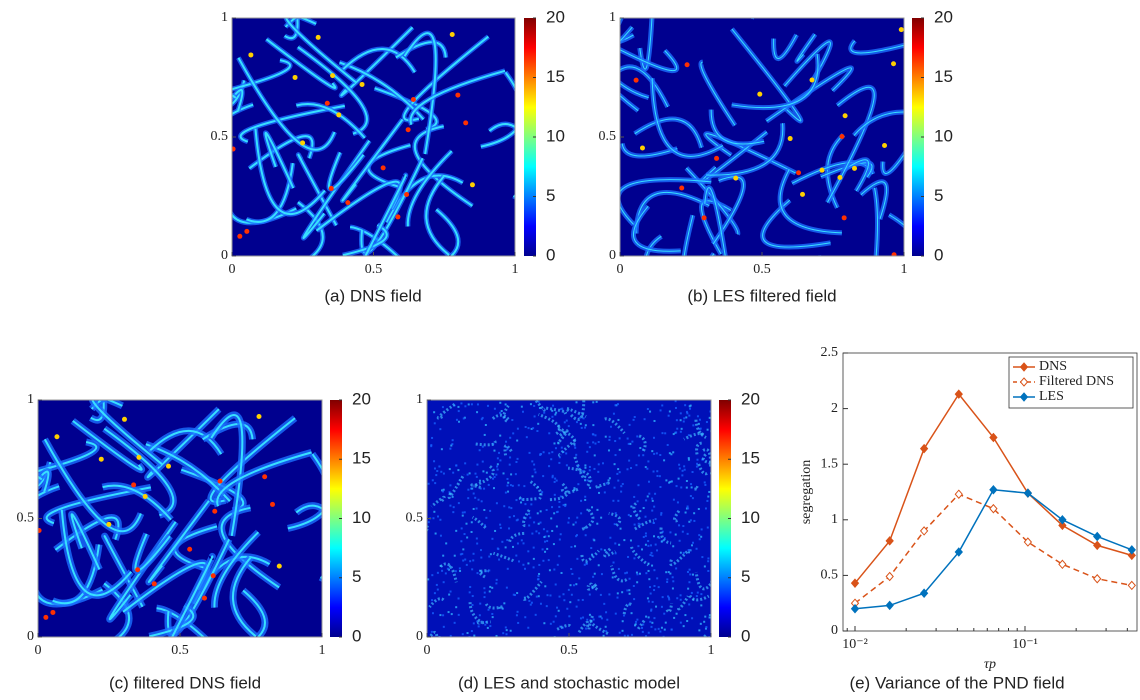 The height and width of the screenshot is (700, 1140). I want to click on colorbar-tick-label: 20, so click(750, 398).